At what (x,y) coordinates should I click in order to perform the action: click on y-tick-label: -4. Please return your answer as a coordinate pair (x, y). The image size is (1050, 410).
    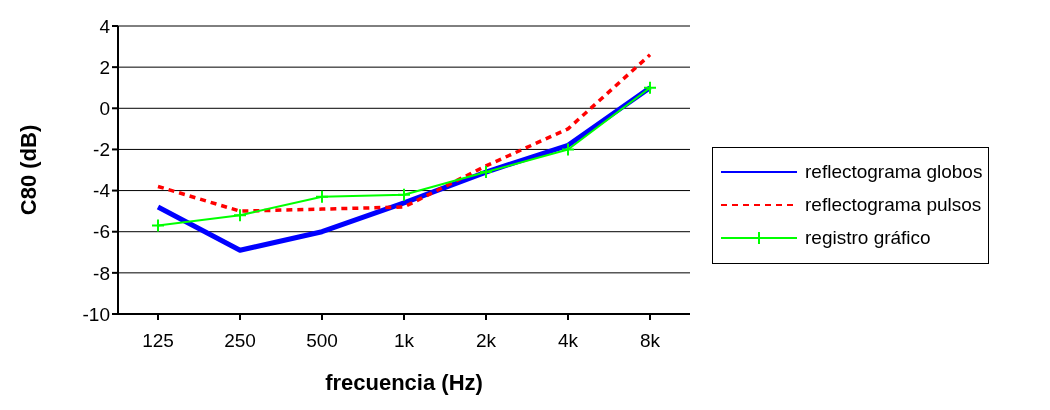
    Looking at the image, I should click on (102, 191).